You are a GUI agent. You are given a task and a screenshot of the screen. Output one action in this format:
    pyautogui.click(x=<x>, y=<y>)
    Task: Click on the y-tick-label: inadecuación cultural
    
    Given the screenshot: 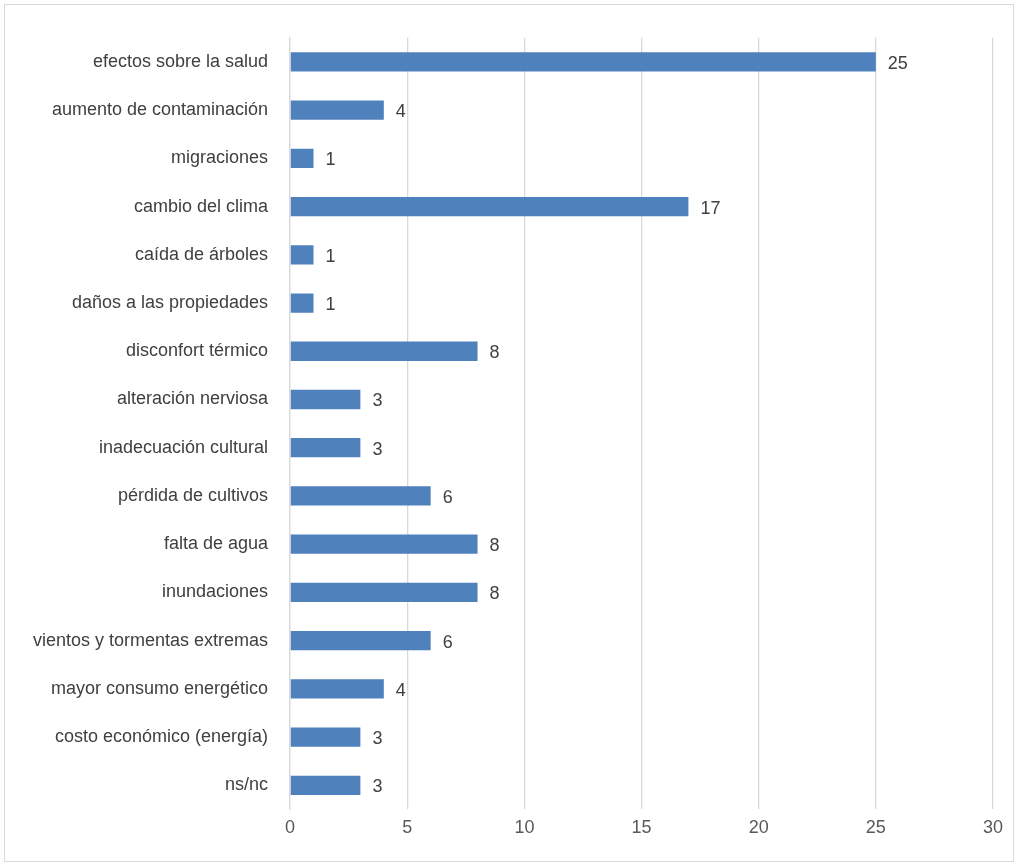 What is the action you would take?
    pyautogui.click(x=183, y=446)
    